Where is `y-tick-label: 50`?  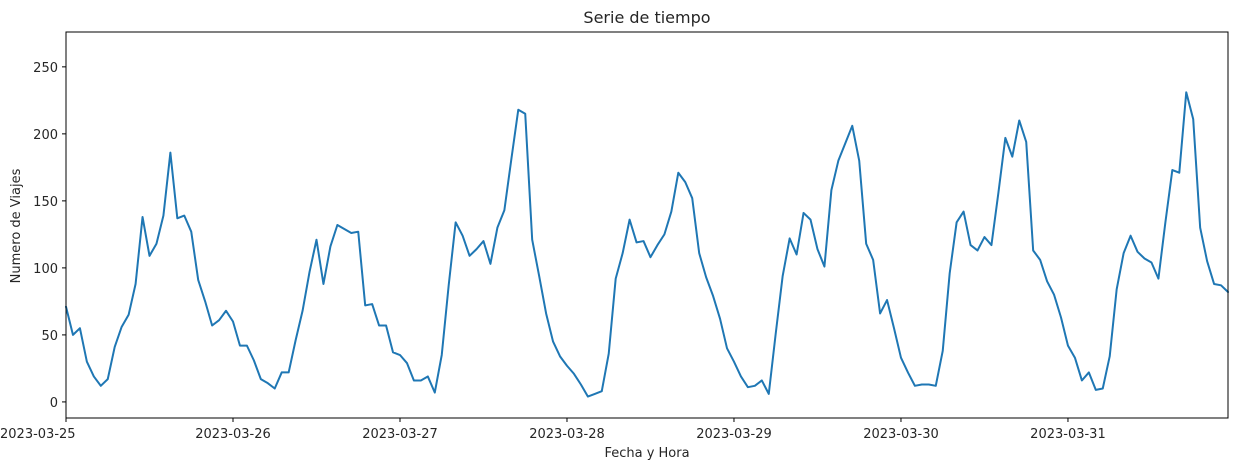 y-tick-label: 50 is located at coordinates (49, 336).